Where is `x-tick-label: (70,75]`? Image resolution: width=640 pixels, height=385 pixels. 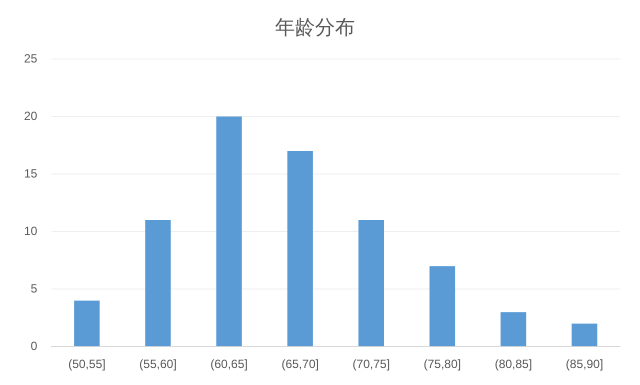 x-tick-label: (70,75] is located at coordinates (371, 364).